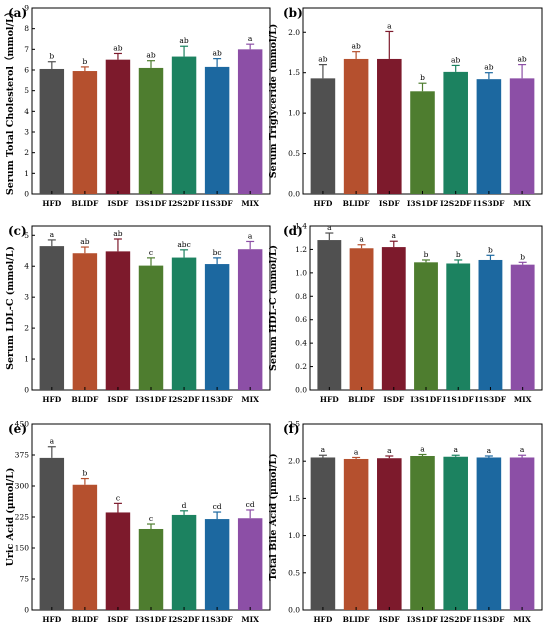 This screenshot has height=626, width=550. What do you see at coordinates (26, 132) in the screenshot?
I see `y-tick-label: 3` at bounding box center [26, 132].